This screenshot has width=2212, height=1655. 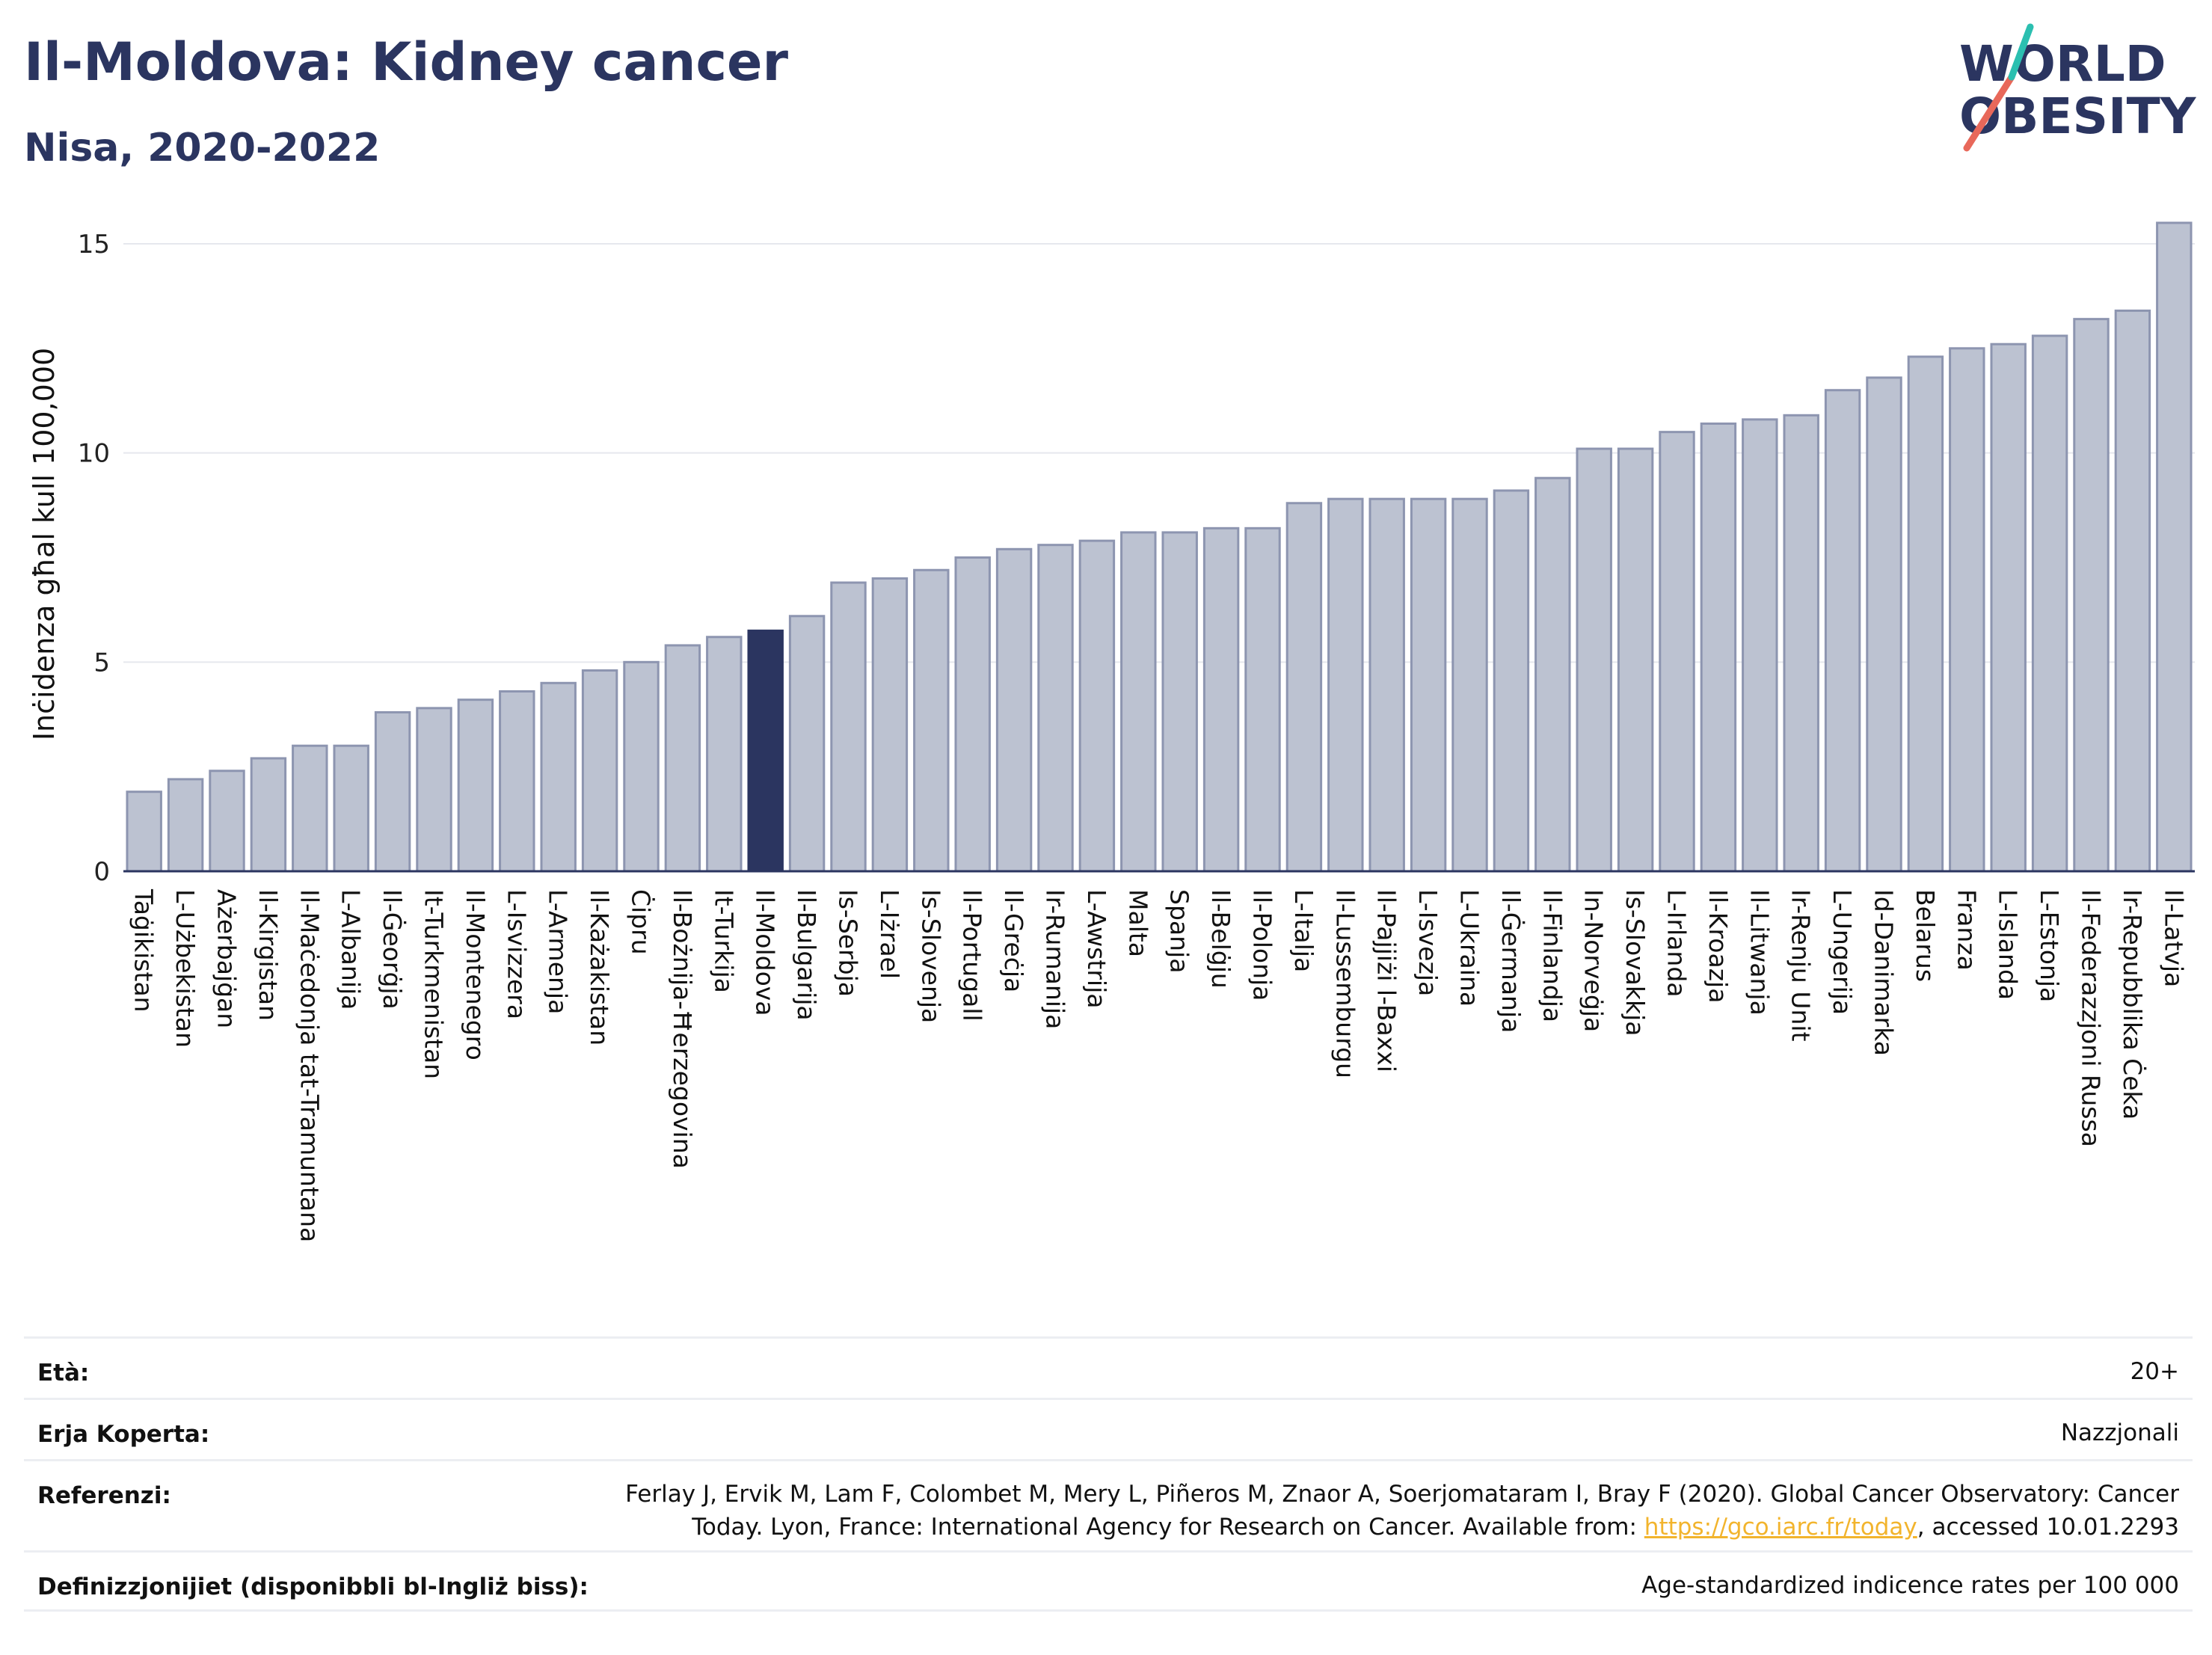 I want to click on x-tick-label: Il-Belġju, so click(x=1220, y=939).